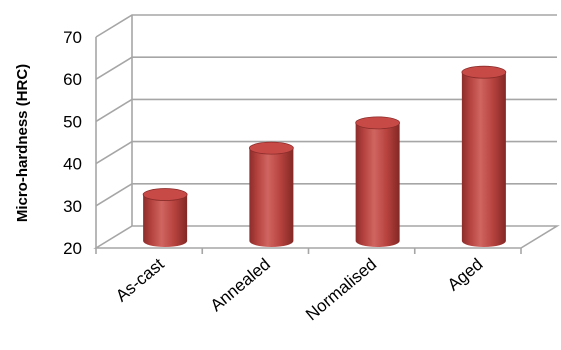 Image resolution: width=561 pixels, height=350 pixels. What do you see at coordinates (72, 37) in the screenshot?
I see `y-tick-label: 70` at bounding box center [72, 37].